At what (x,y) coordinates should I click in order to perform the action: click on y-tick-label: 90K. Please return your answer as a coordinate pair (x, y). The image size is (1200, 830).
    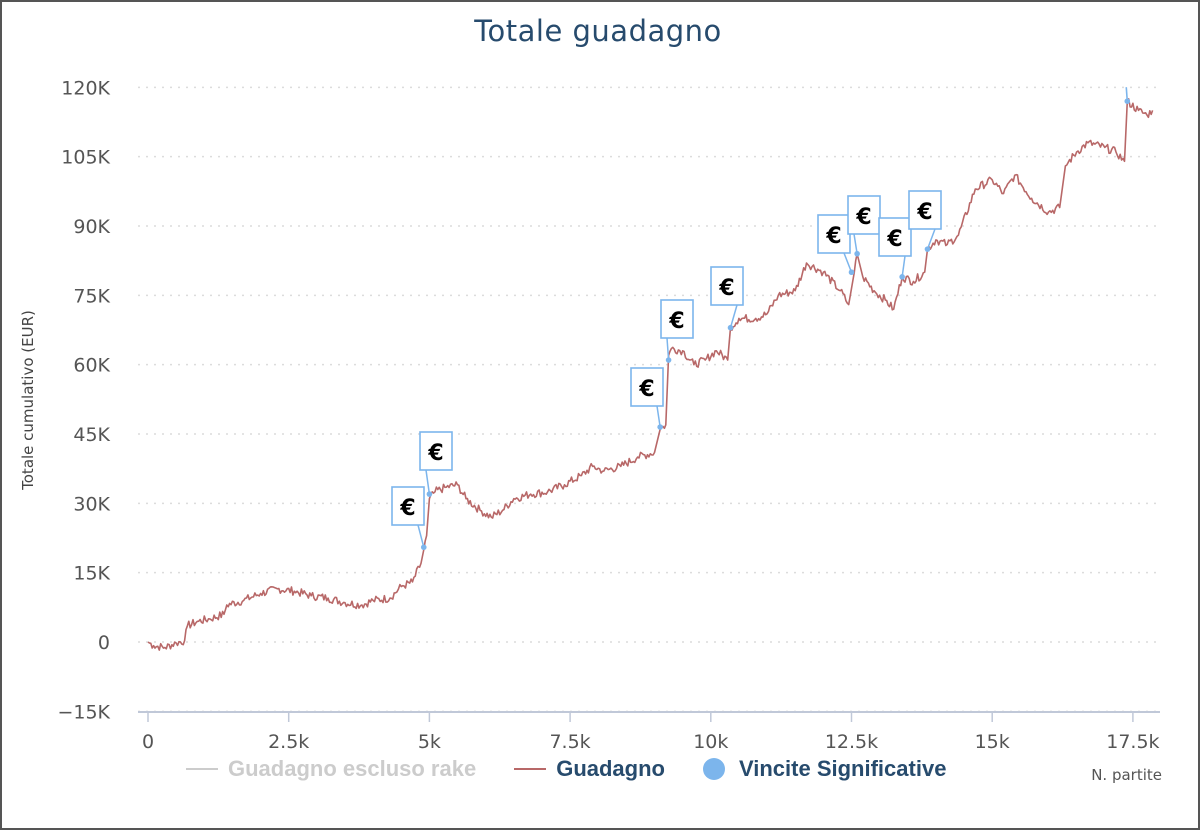
    Looking at the image, I should click on (91, 227).